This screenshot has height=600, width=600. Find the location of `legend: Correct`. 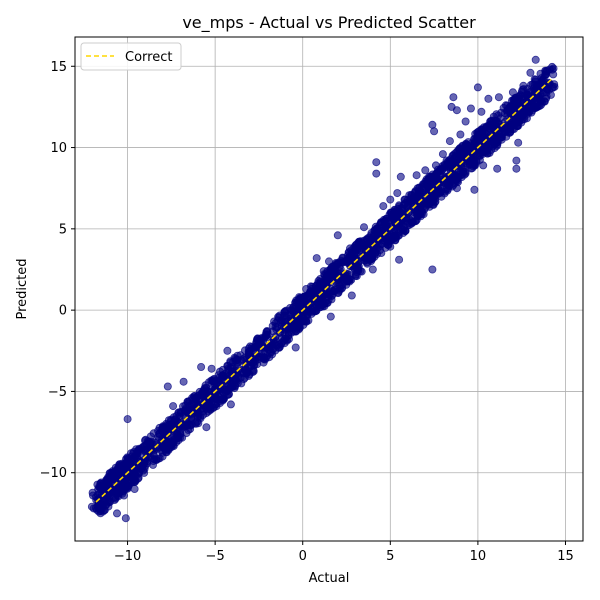

legend: Correct is located at coordinates (131, 56).